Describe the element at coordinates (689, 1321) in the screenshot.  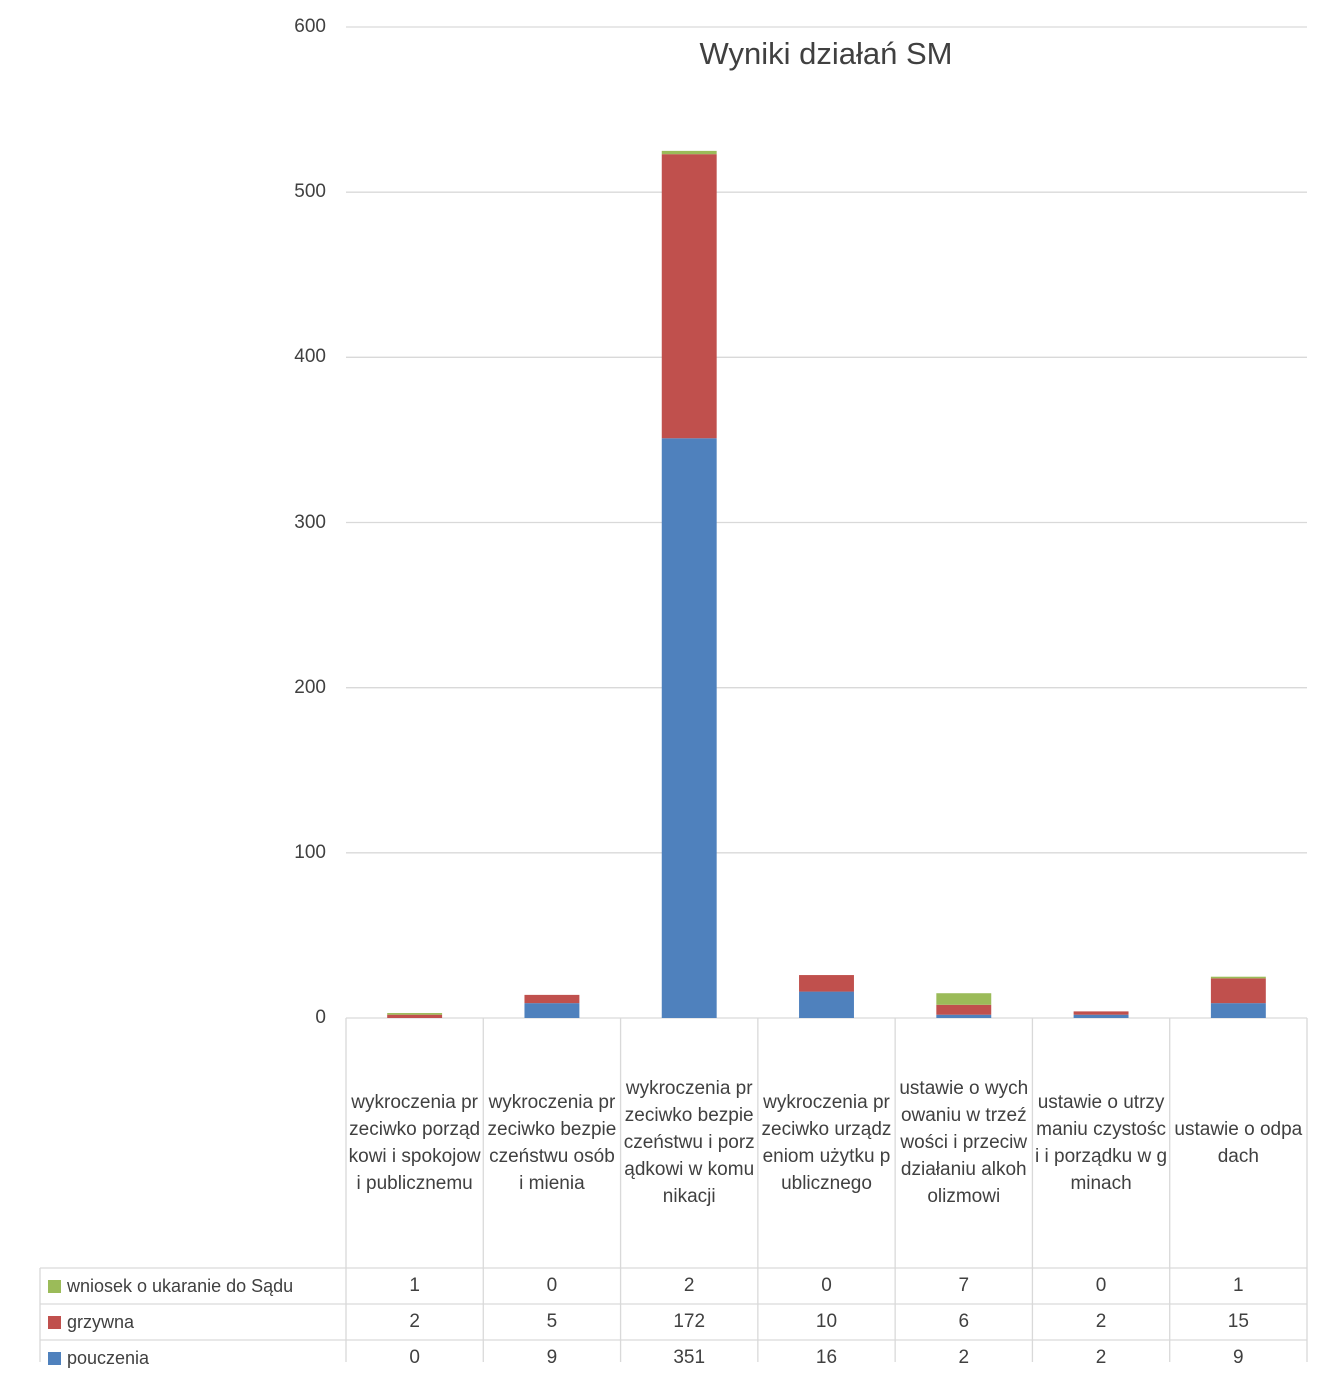
I see `data-label: 172` at that location.